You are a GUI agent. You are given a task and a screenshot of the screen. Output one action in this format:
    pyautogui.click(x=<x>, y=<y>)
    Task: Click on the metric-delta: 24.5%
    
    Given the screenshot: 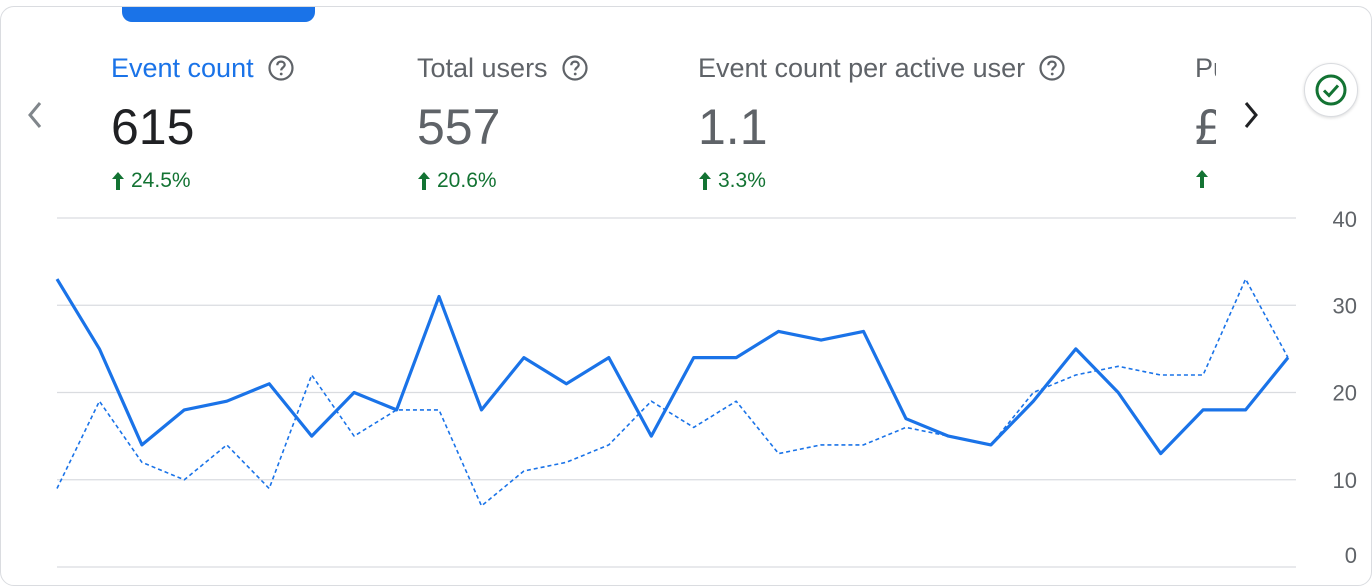 What is the action you would take?
    pyautogui.click(x=161, y=180)
    